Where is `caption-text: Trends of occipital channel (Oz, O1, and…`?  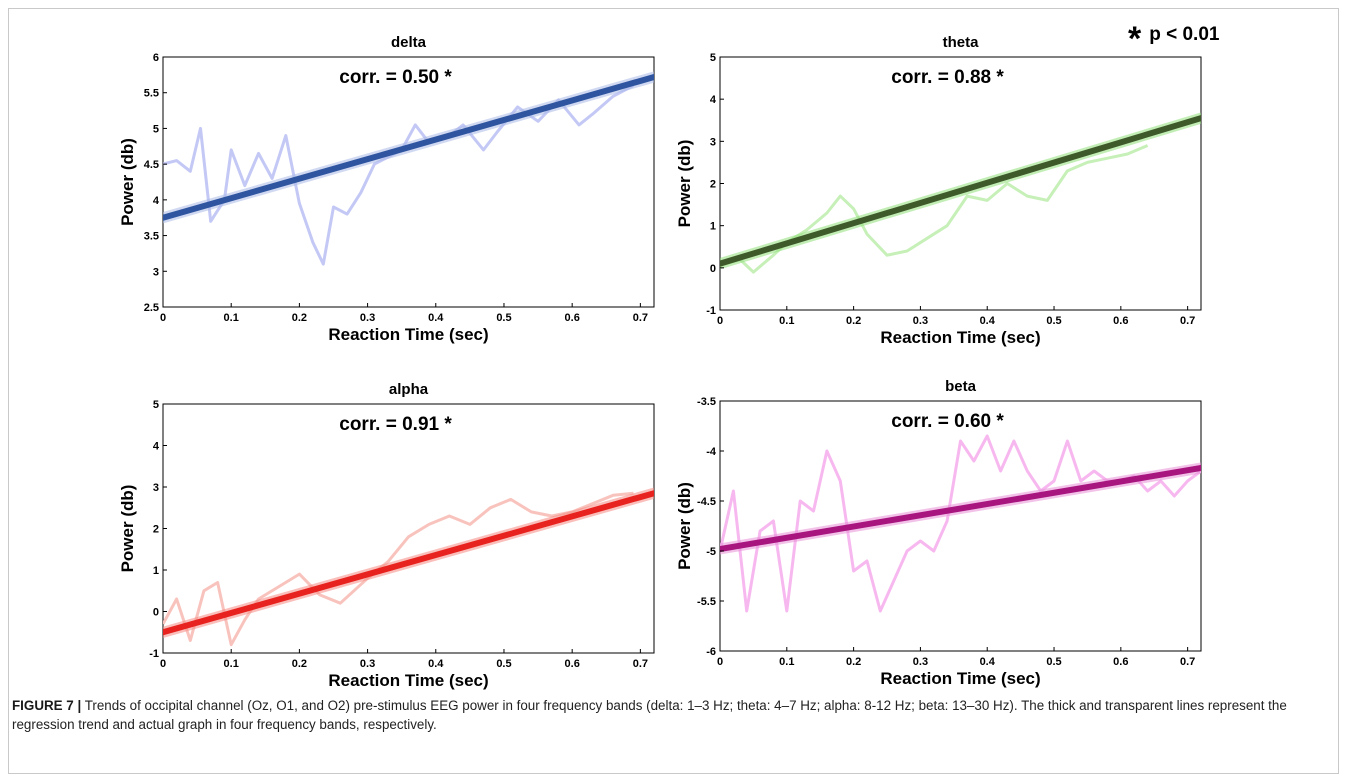
caption-text: Trends of occipital channel (Oz, O1, and… is located at coordinates (649, 715).